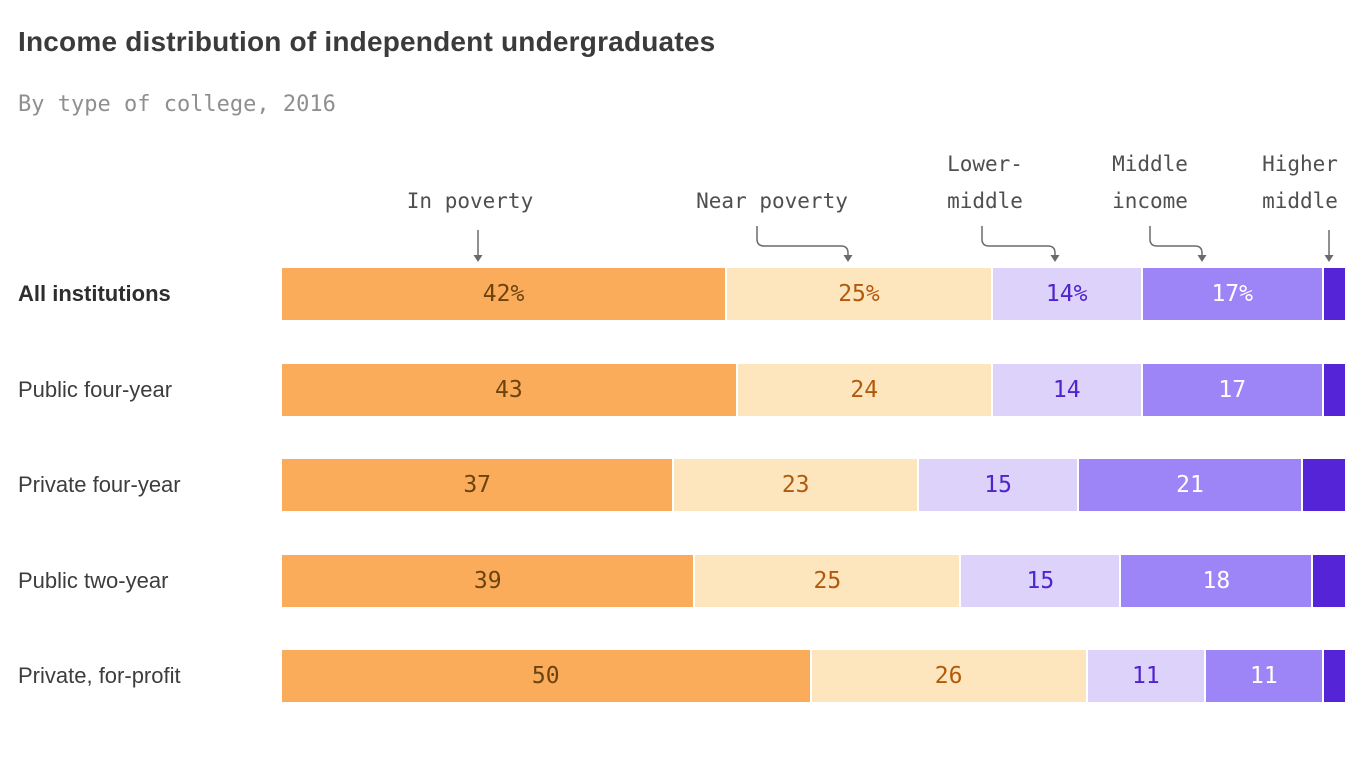 The width and height of the screenshot is (1366, 768). Describe the element at coordinates (1150, 183) in the screenshot. I see `series-label: Middle income` at that location.